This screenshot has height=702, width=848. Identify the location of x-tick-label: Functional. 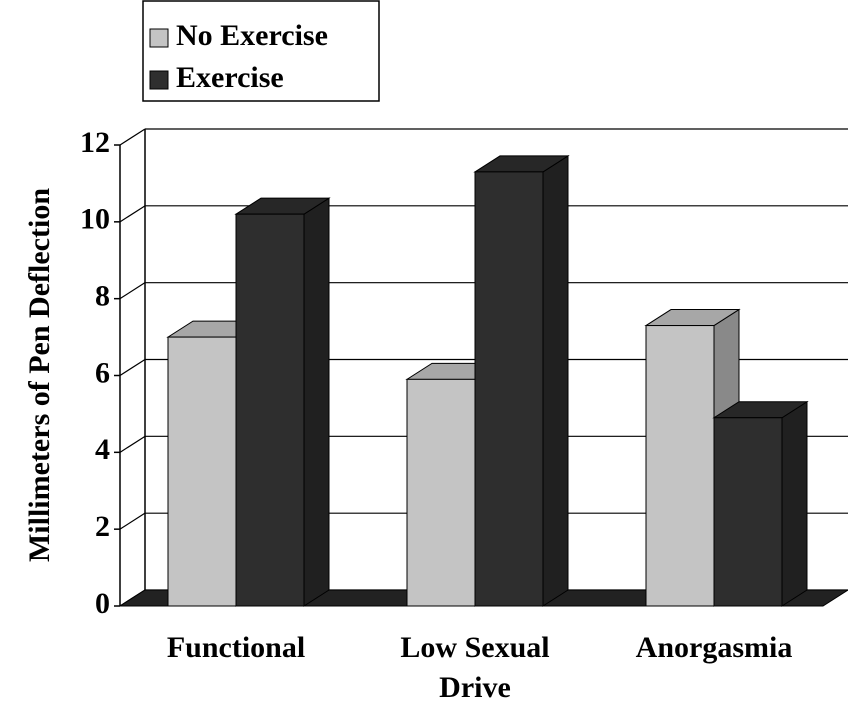
(236, 647).